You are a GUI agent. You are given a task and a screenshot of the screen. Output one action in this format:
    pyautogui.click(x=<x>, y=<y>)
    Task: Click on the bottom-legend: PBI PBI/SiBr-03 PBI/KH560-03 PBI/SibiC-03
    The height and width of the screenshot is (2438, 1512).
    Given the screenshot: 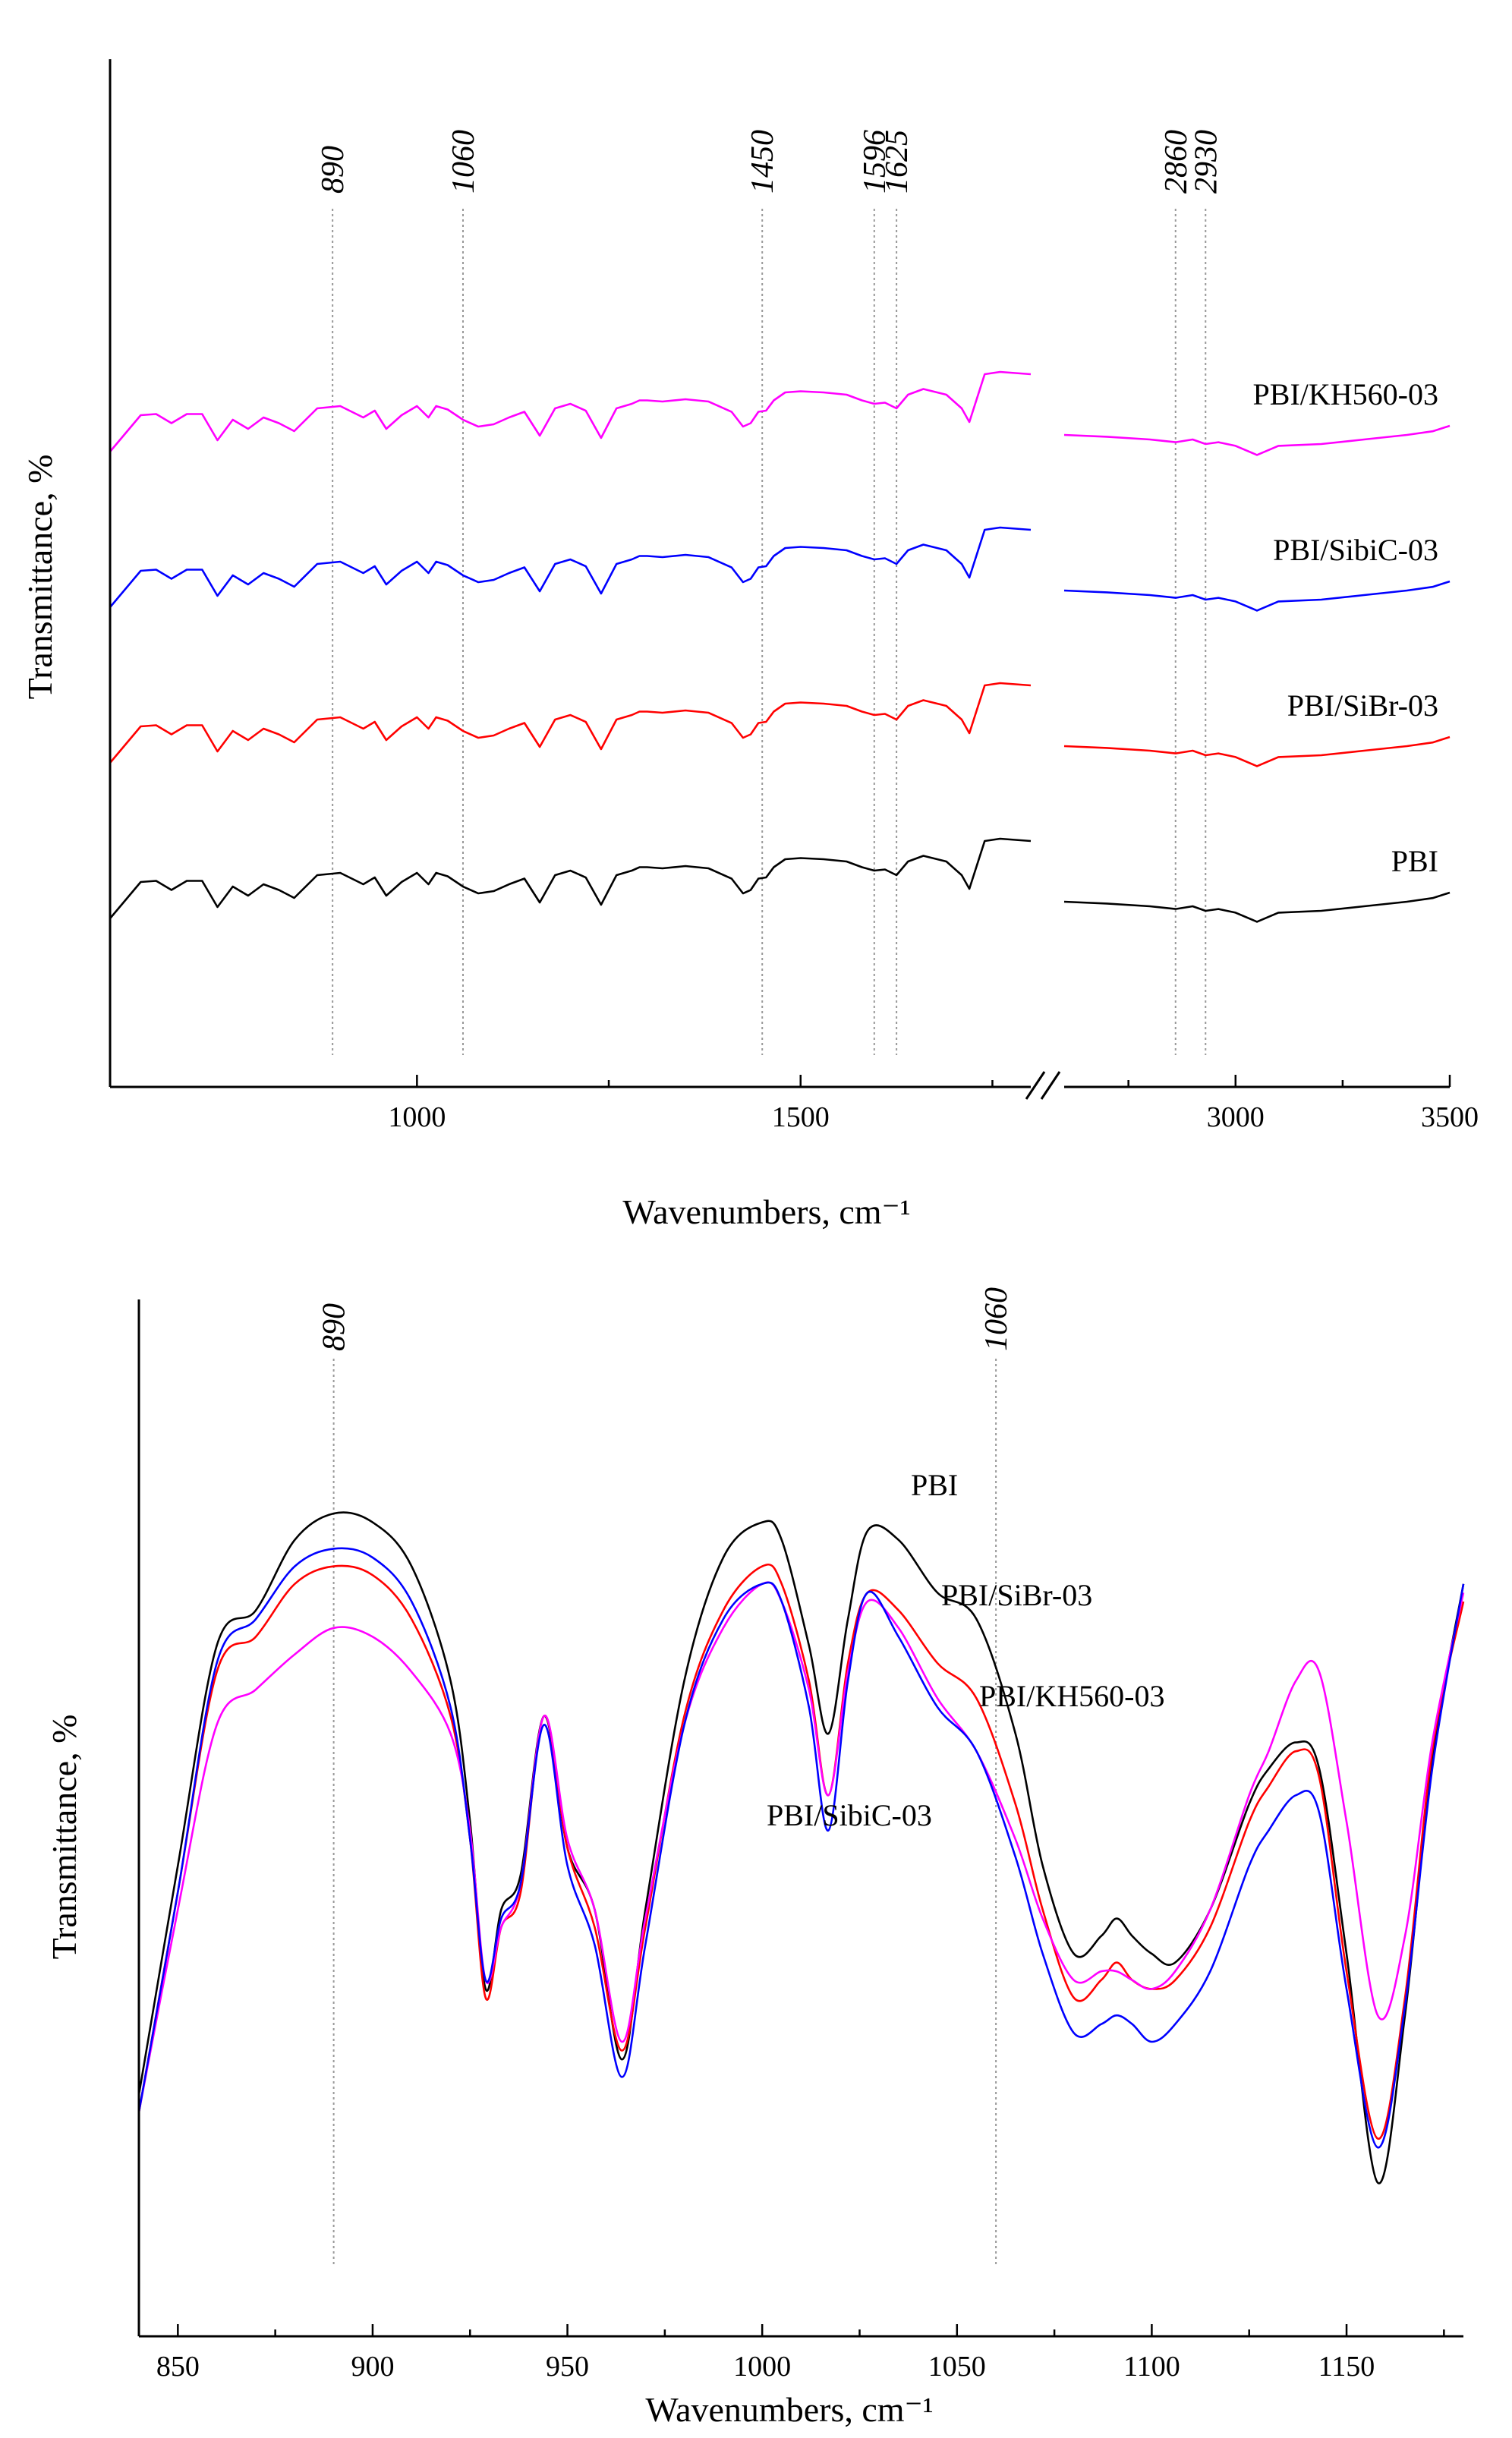 What is the action you would take?
    pyautogui.click(x=965, y=1650)
    